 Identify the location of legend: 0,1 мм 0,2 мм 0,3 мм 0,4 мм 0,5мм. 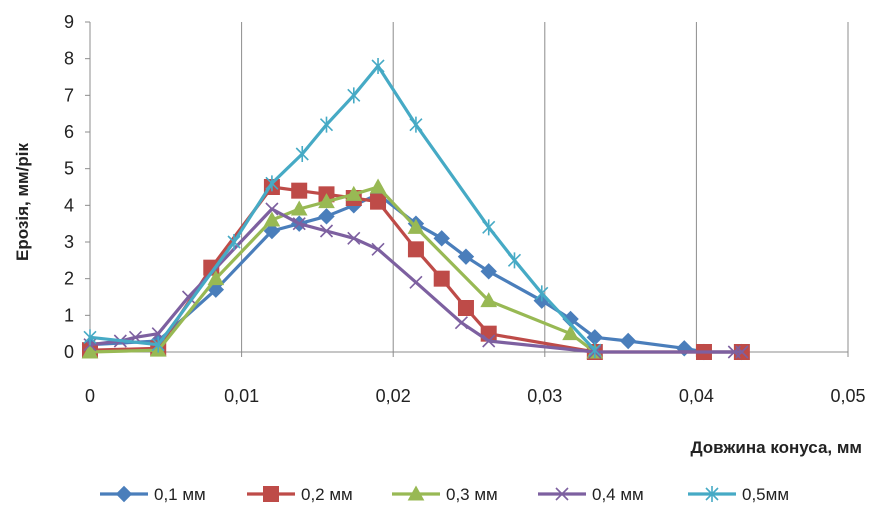
(444, 494).